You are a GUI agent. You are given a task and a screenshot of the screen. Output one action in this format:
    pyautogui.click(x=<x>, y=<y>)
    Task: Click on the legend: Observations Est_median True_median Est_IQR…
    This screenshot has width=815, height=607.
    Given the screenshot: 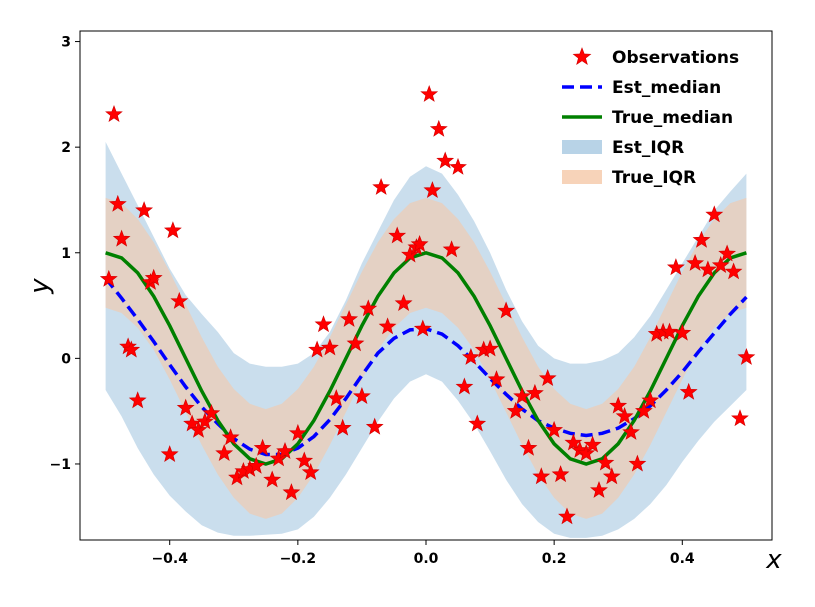 What is the action you would take?
    pyautogui.click(x=650, y=117)
    